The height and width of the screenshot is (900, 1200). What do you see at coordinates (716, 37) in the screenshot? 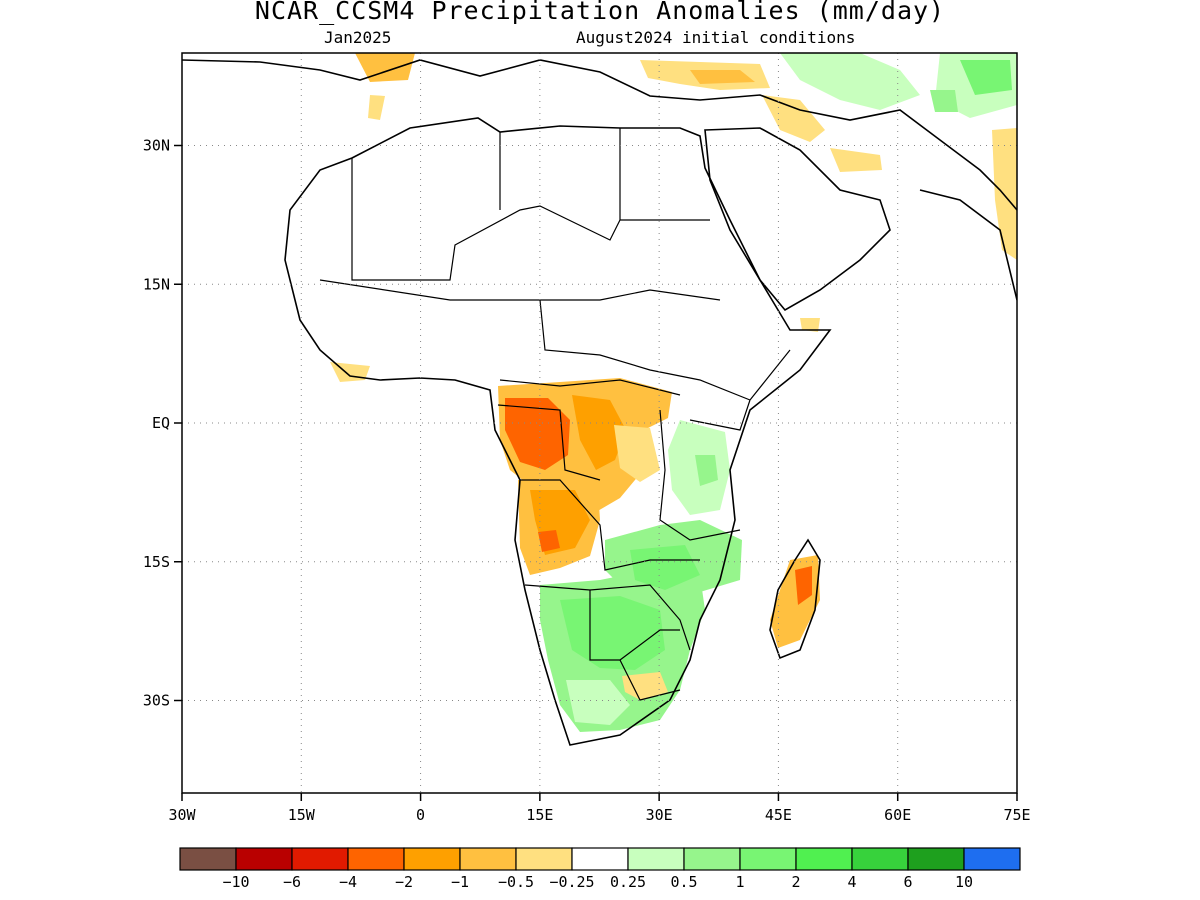
I see `initial-conditions: August2024 initial conditions` at bounding box center [716, 37].